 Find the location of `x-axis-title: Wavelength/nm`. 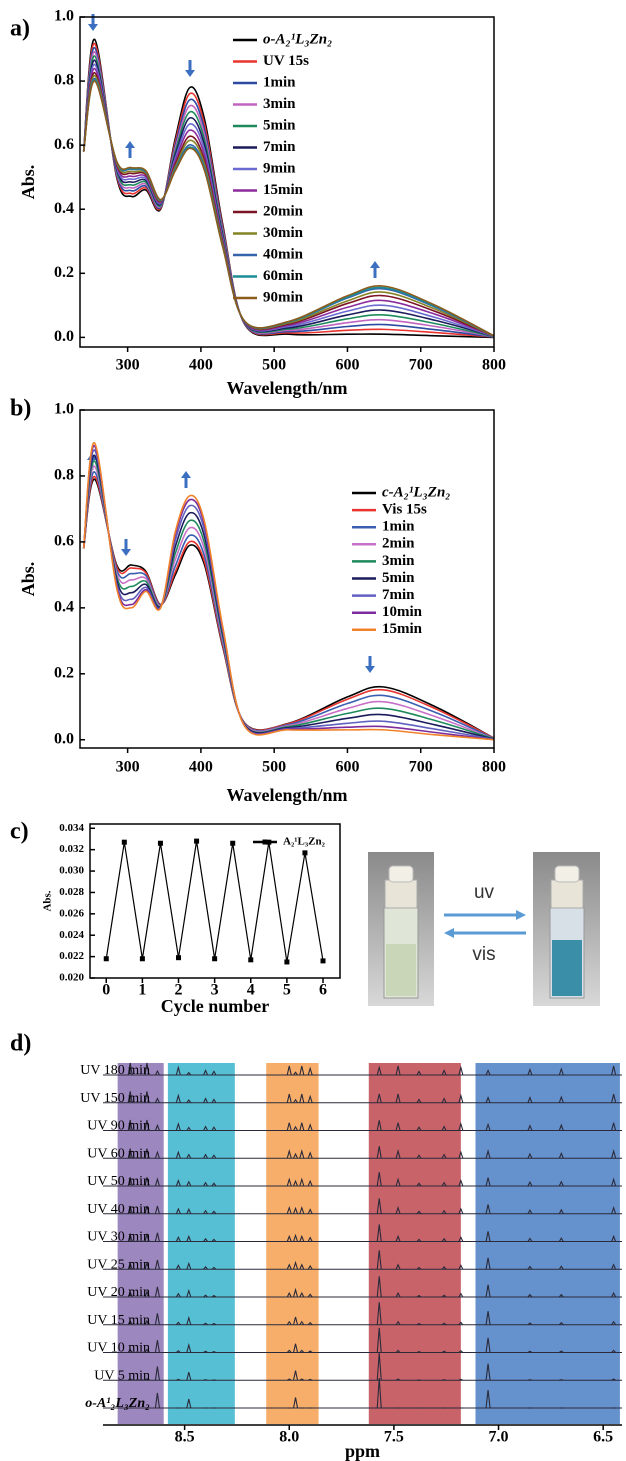

x-axis-title: Wavelength/nm is located at coordinates (286, 388).